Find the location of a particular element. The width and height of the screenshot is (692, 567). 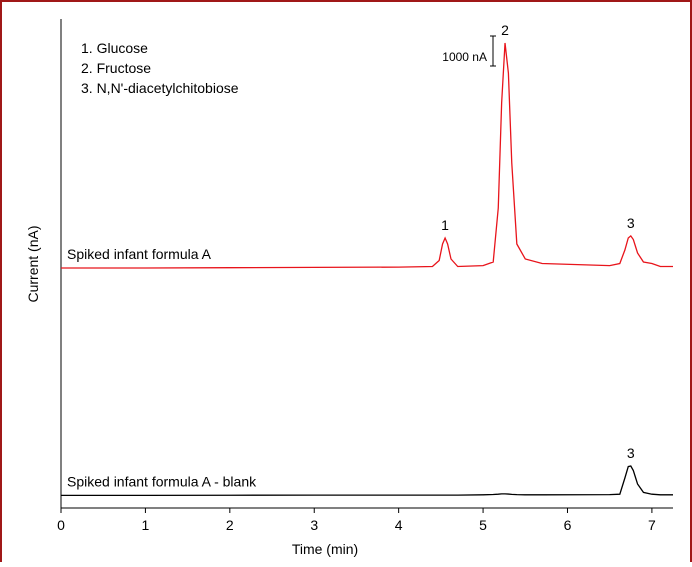

x-tick-label: 4 is located at coordinates (399, 525).